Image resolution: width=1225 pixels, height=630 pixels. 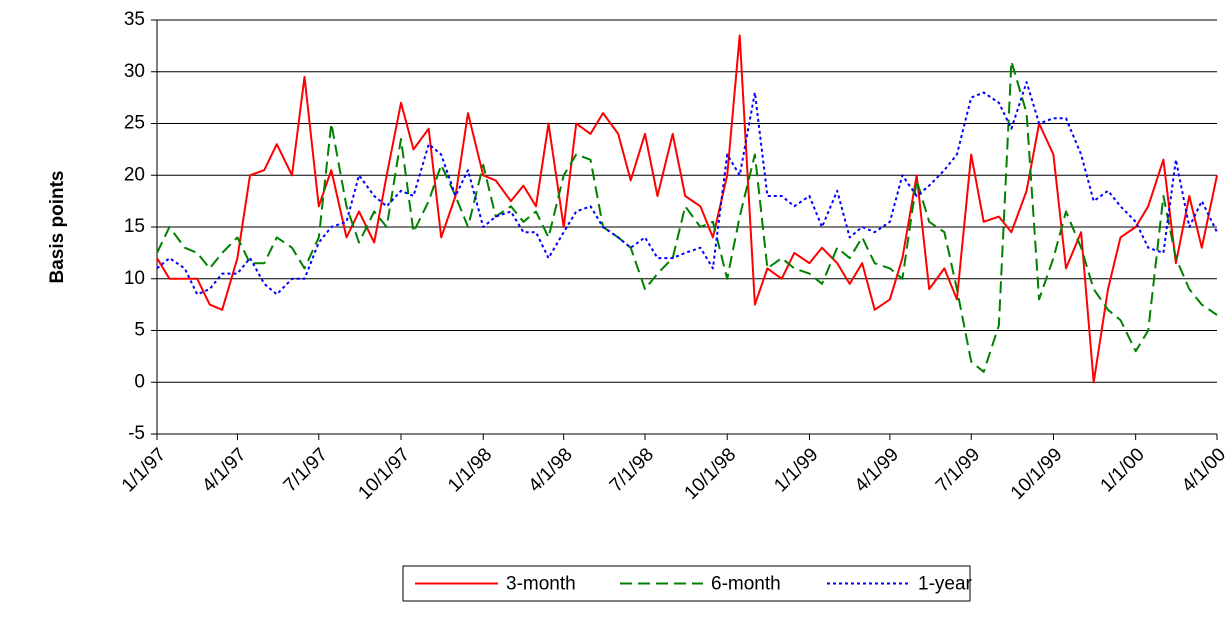 What do you see at coordinates (134, 278) in the screenshot?
I see `y-tick-label: 10` at bounding box center [134, 278].